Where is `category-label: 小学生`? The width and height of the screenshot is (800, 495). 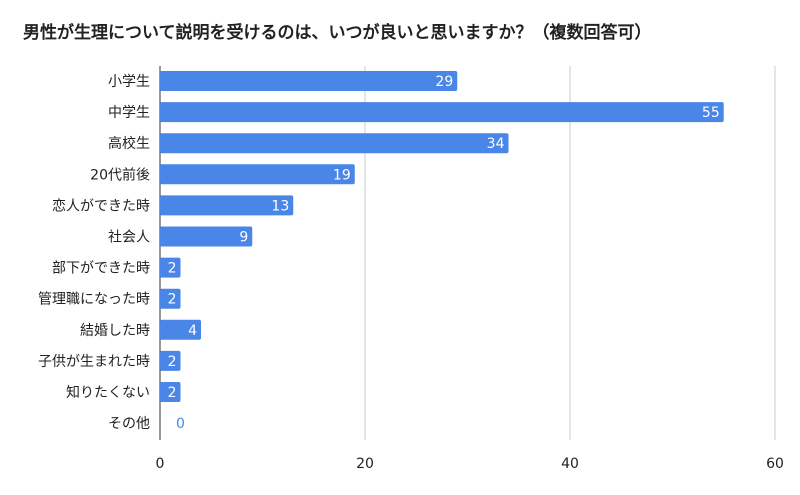
category-label: 小学生 is located at coordinates (129, 82).